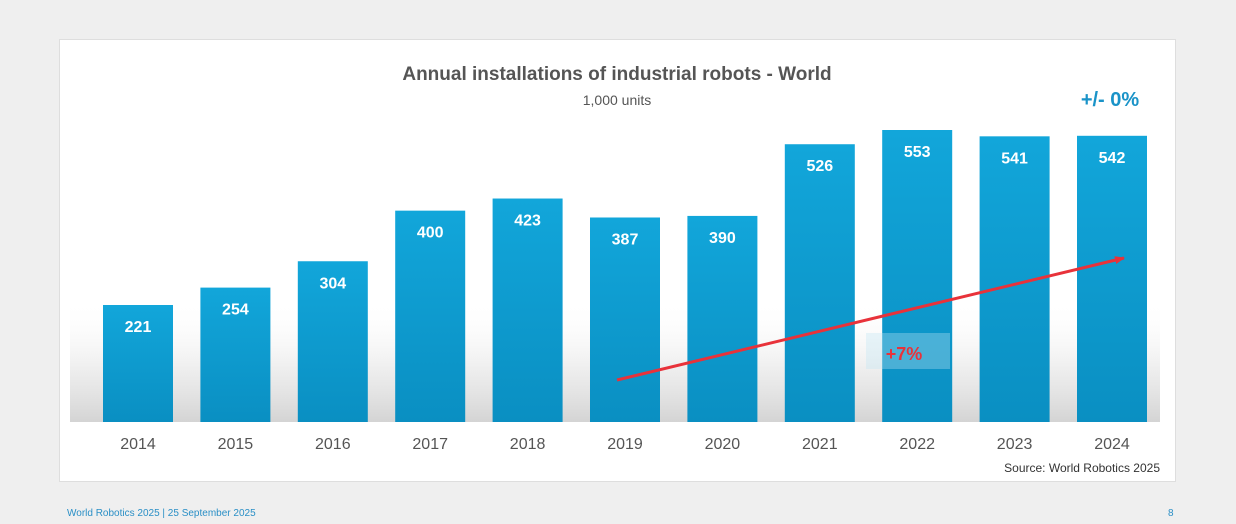 Image resolution: width=1236 pixels, height=524 pixels. Describe the element at coordinates (625, 240) in the screenshot. I see `bar-value-label-2019: 387` at that location.